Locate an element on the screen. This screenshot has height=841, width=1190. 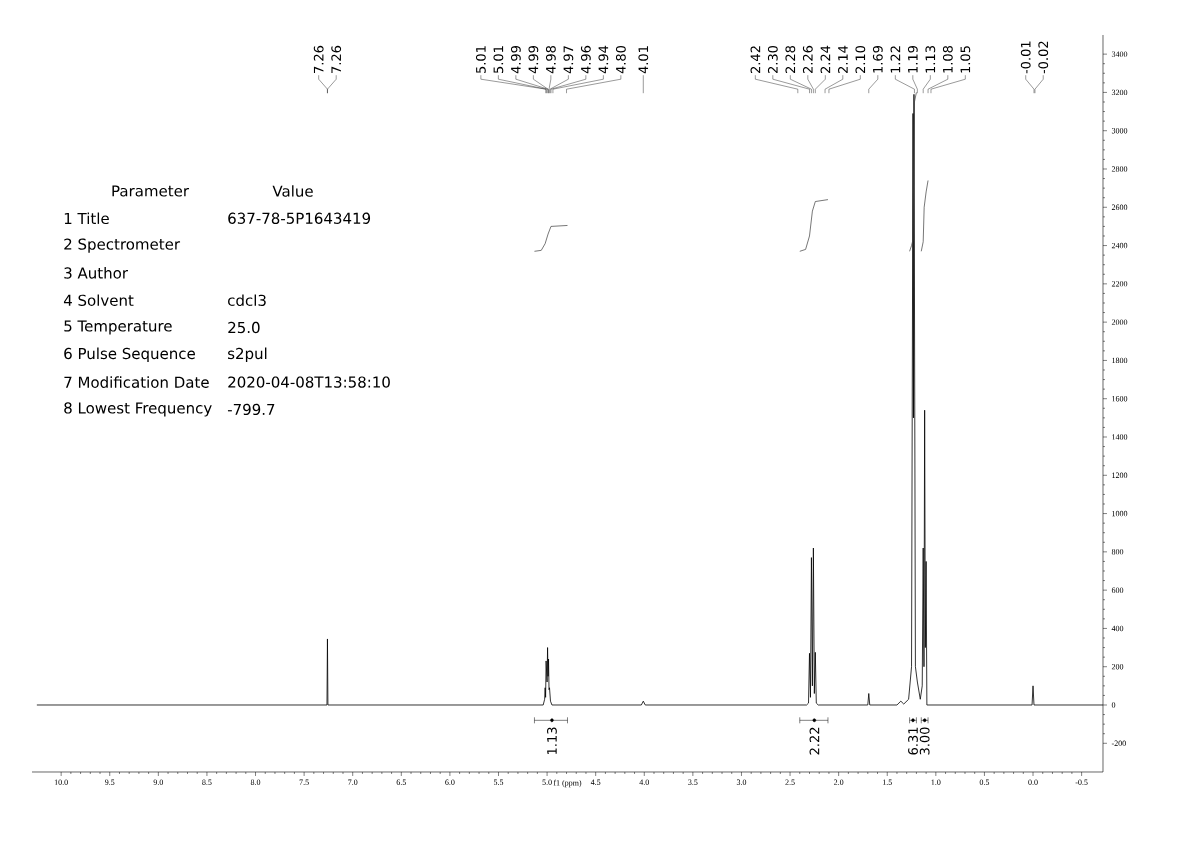
x-tick-label: 7.5 is located at coordinates (304, 782).